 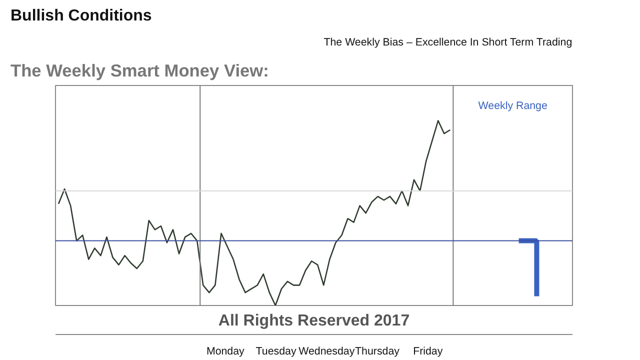 What do you see at coordinates (428, 352) in the screenshot?
I see `text: Friday` at bounding box center [428, 352].